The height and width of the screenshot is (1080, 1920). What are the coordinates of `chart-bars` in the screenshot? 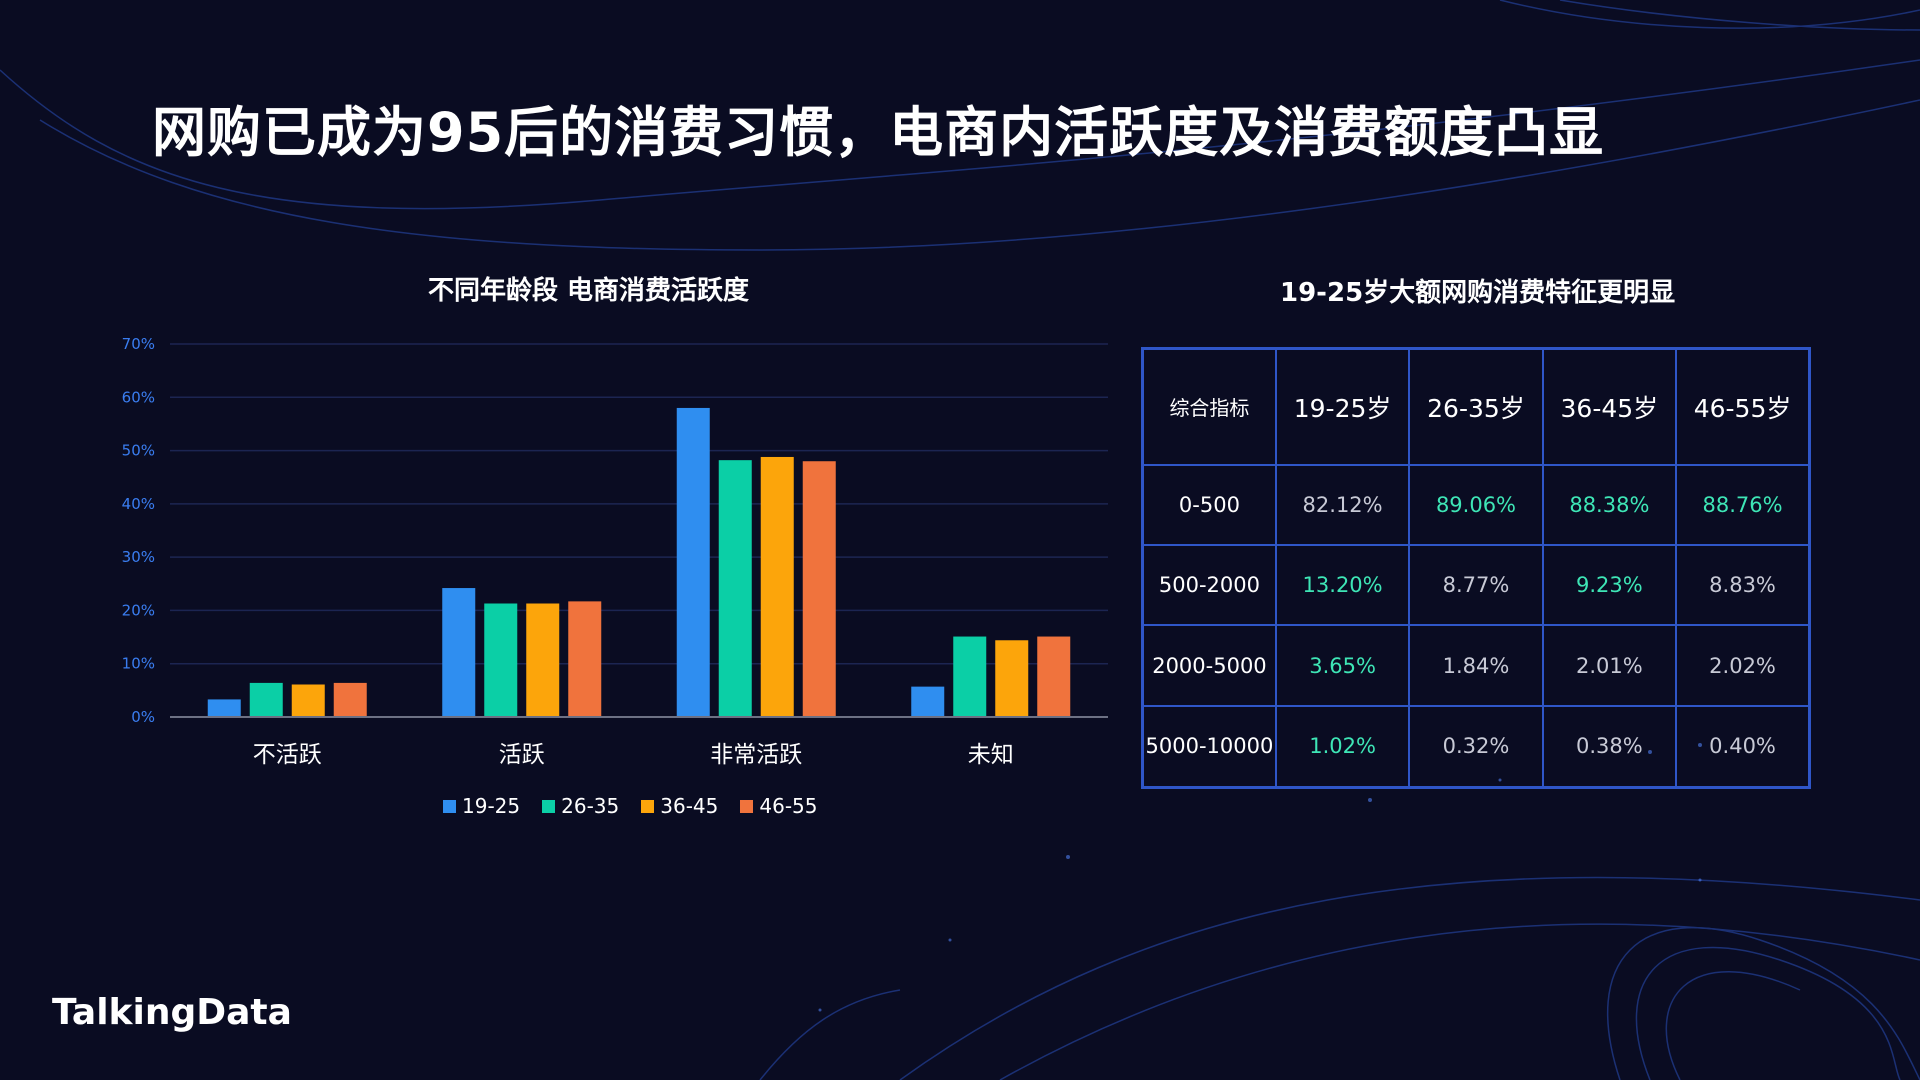 It's located at (639, 562).